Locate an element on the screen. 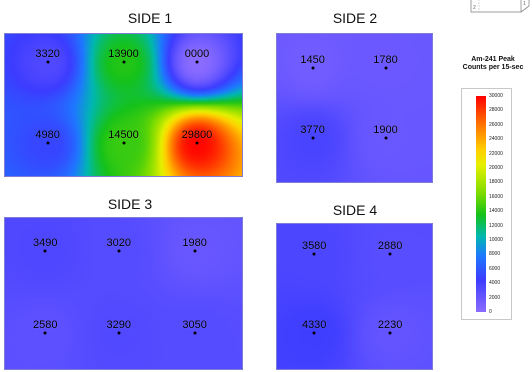 Image resolution: width=532 pixels, height=372 pixels. colorbar-tick-label: 18000 is located at coordinates (496, 182).